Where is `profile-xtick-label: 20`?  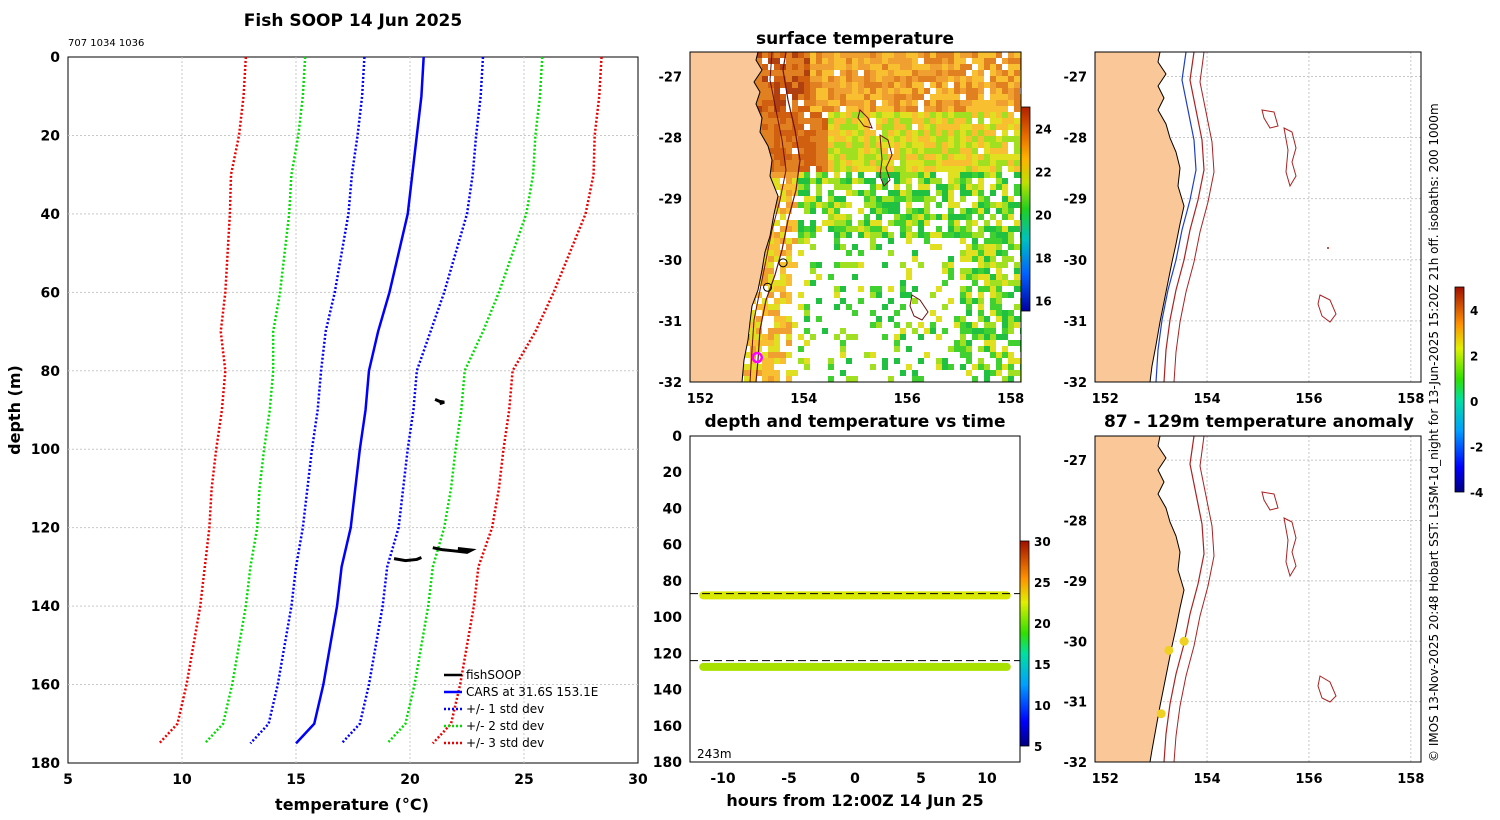 profile-xtick-label: 20 is located at coordinates (410, 780).